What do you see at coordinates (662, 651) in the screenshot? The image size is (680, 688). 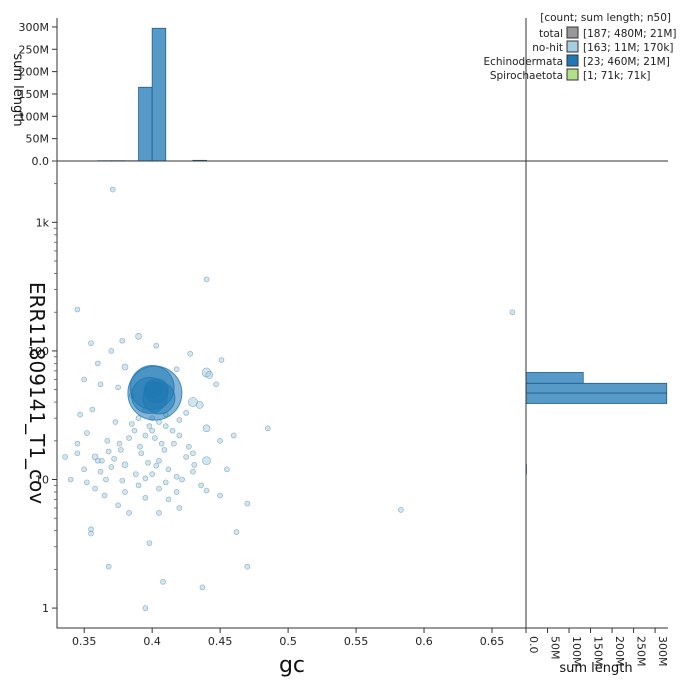 I see `right-hist-tick-label: 300M` at bounding box center [662, 651].